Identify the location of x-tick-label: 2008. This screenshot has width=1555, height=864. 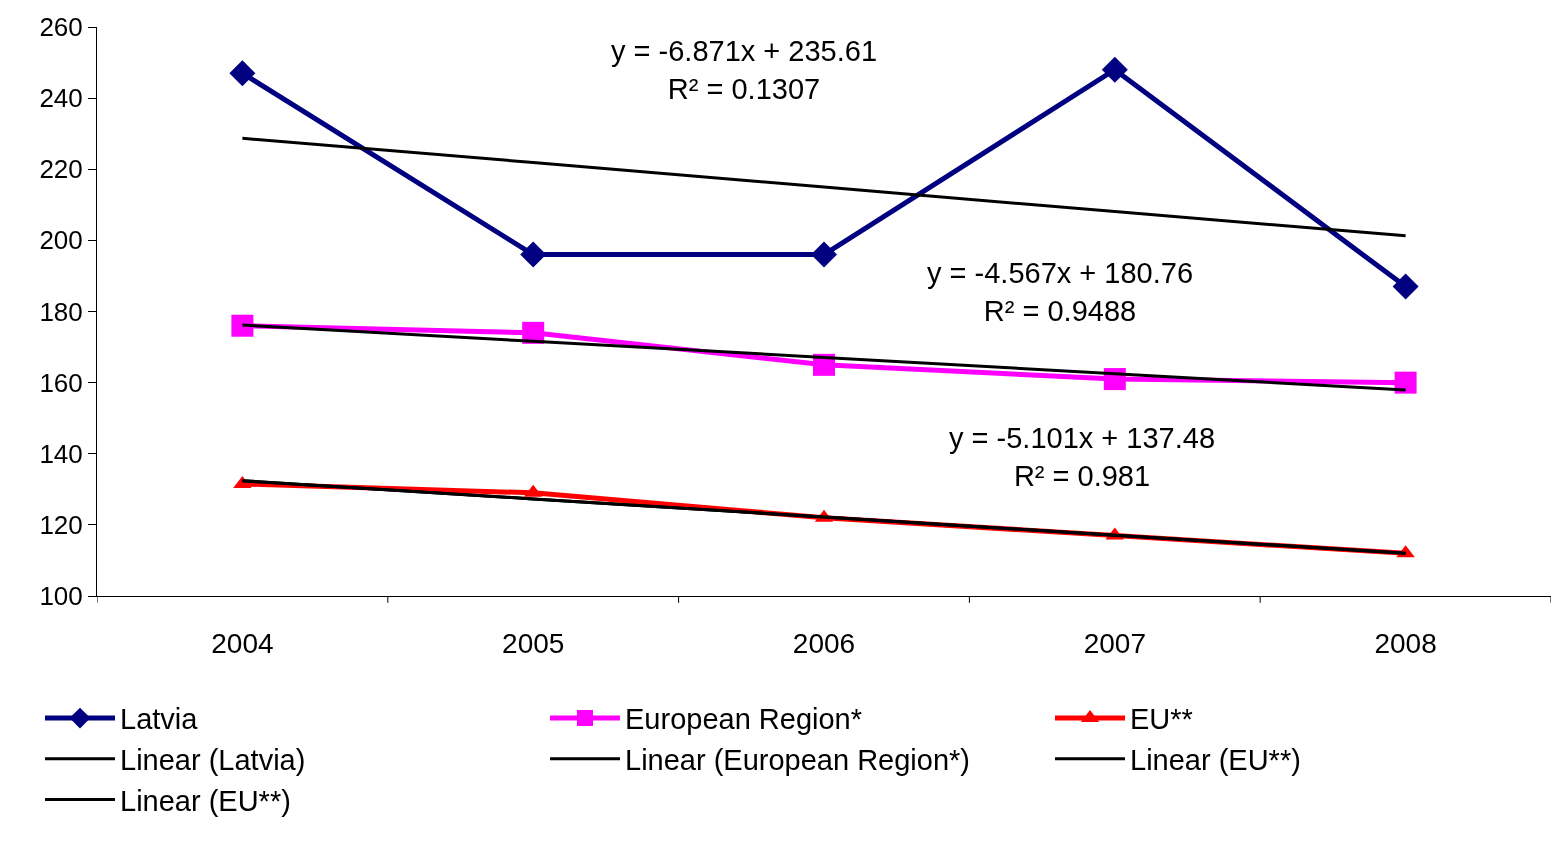
(1405, 643).